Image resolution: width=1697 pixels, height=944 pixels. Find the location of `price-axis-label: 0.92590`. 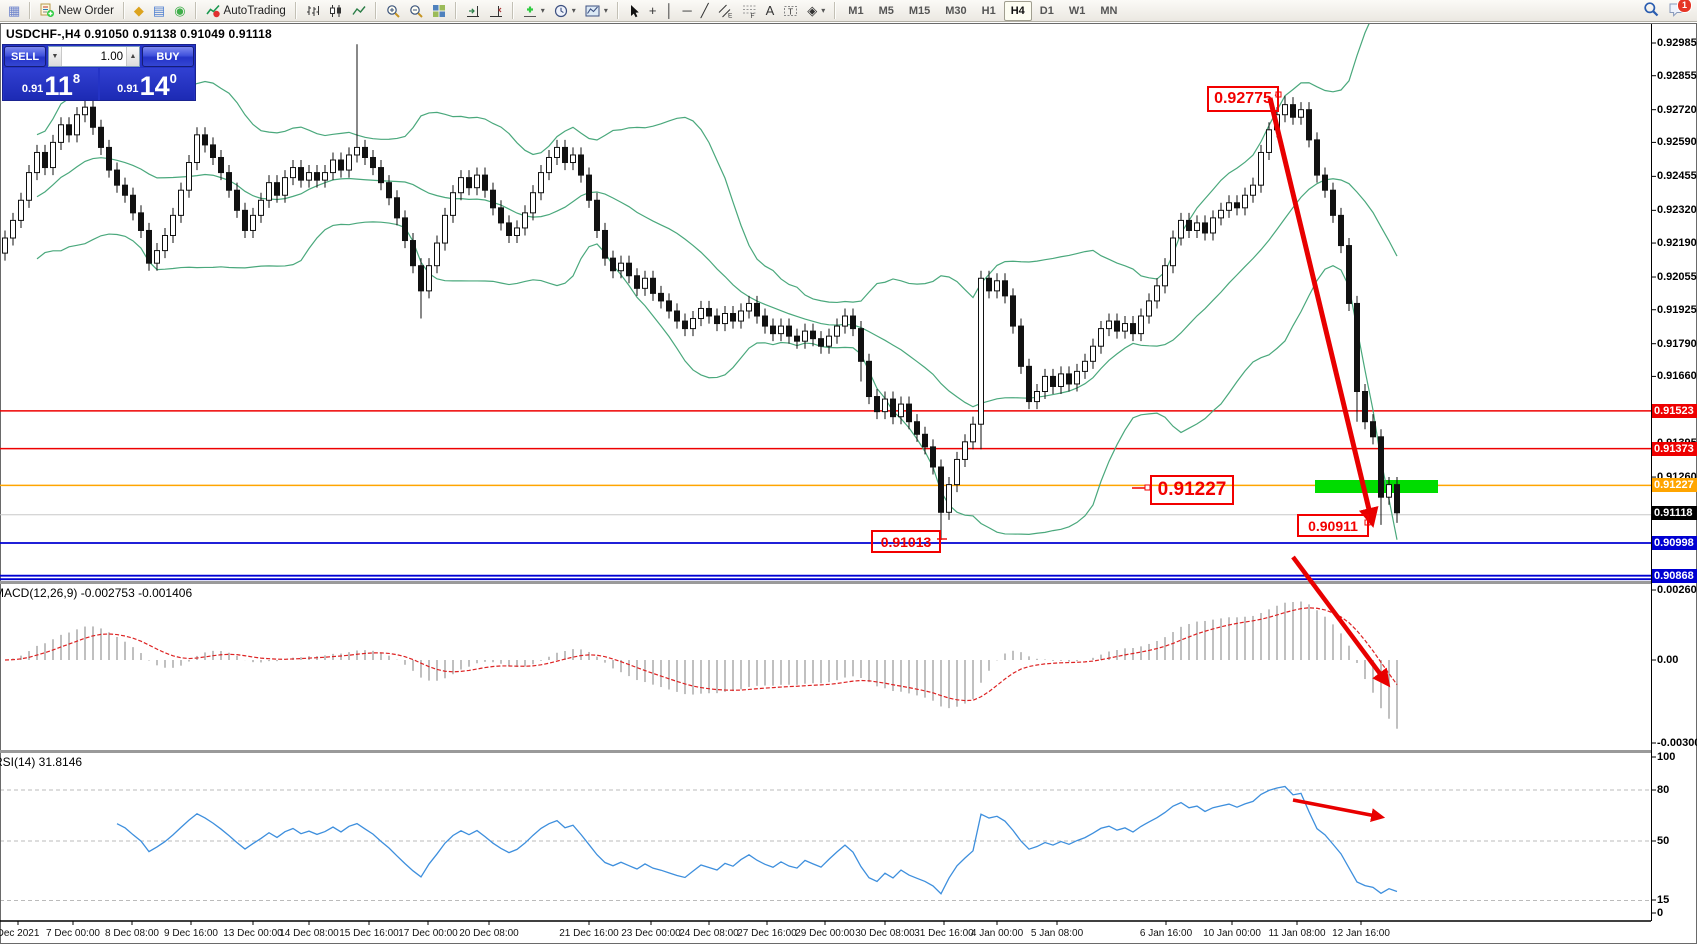

price-axis-label: 0.92590 is located at coordinates (1677, 142).